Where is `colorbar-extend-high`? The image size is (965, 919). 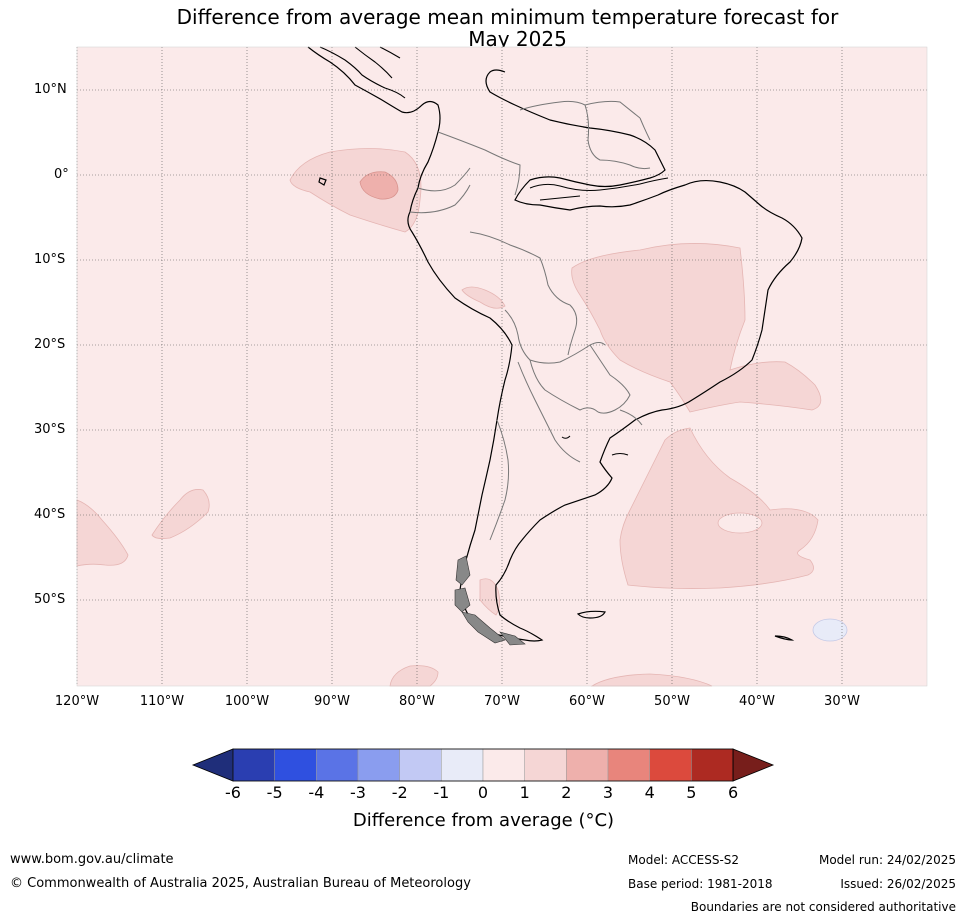 colorbar-extend-high is located at coordinates (753, 765).